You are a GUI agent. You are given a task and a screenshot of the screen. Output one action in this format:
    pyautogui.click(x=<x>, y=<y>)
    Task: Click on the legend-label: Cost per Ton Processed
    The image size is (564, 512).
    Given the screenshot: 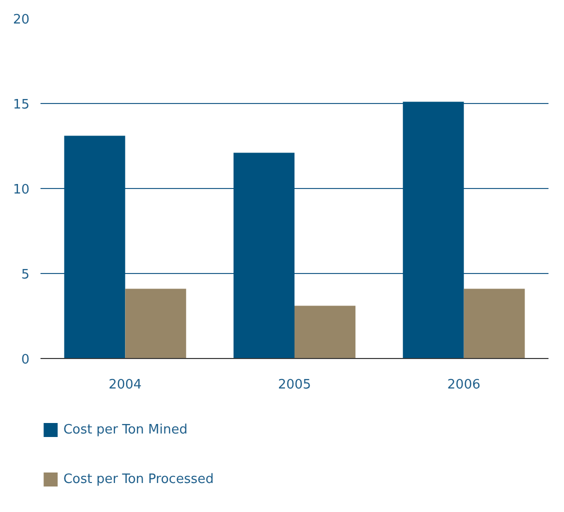 What is the action you would take?
    pyautogui.click(x=138, y=479)
    